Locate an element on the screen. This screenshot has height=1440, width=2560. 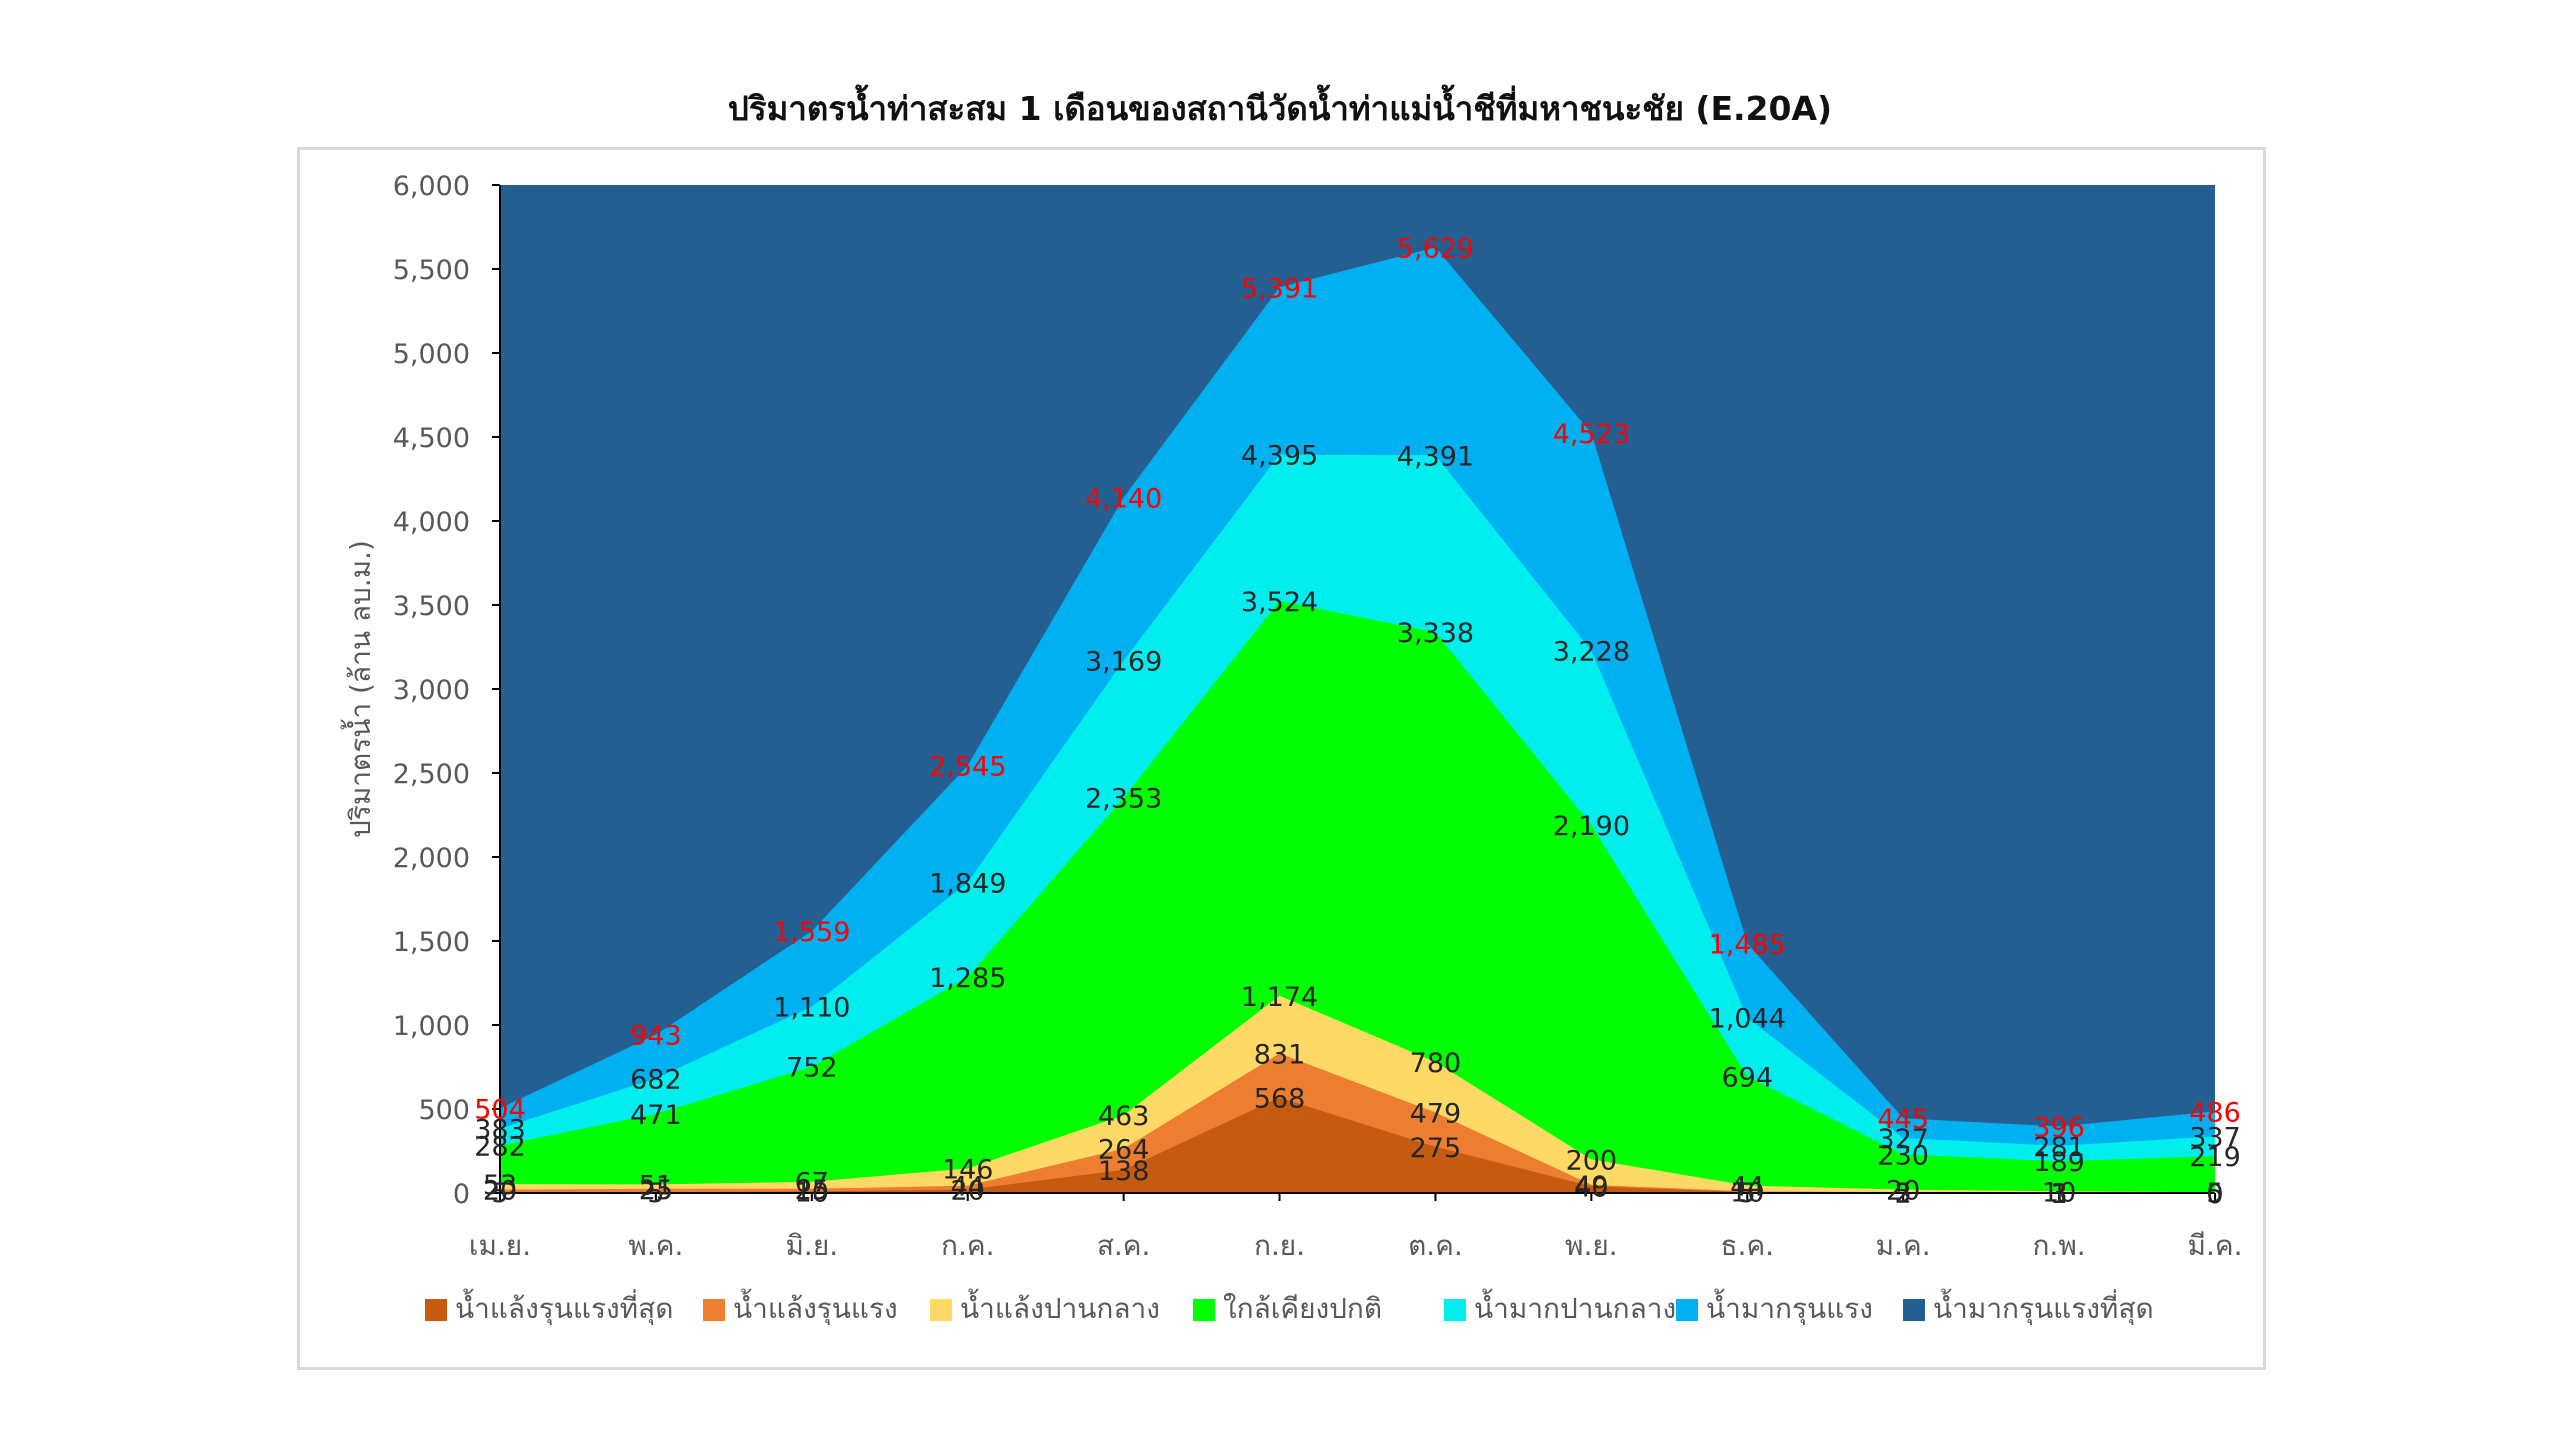
data-label: 1,174 is located at coordinates (1279, 997).